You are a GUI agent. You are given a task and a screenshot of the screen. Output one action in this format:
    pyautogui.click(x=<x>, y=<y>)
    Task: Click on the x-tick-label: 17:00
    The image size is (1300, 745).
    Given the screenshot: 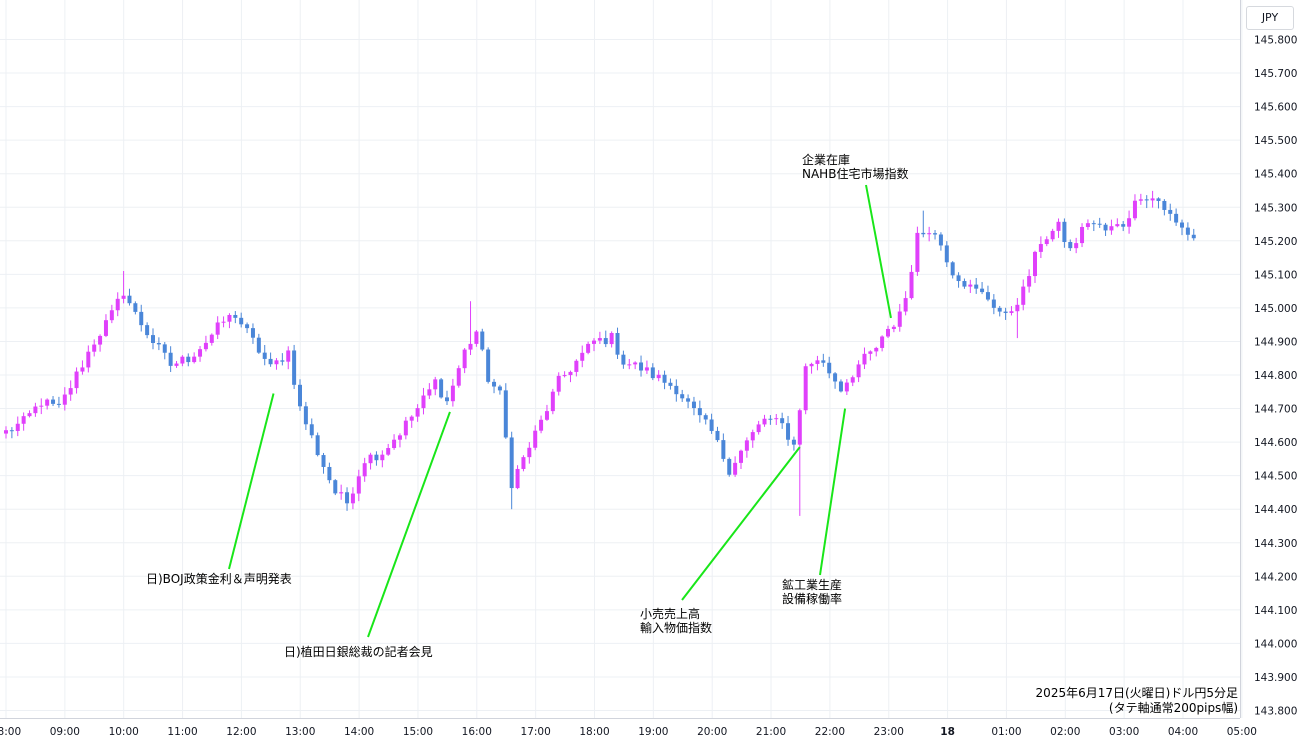 What is the action you would take?
    pyautogui.click(x=536, y=732)
    